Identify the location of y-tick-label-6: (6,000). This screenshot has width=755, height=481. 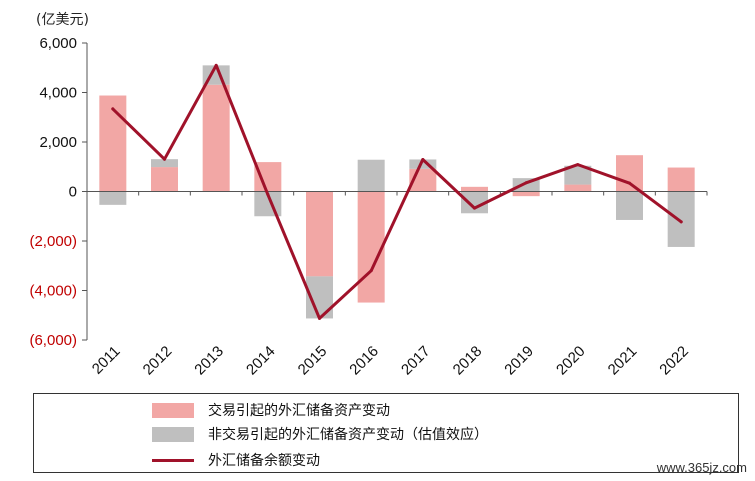
(53, 340).